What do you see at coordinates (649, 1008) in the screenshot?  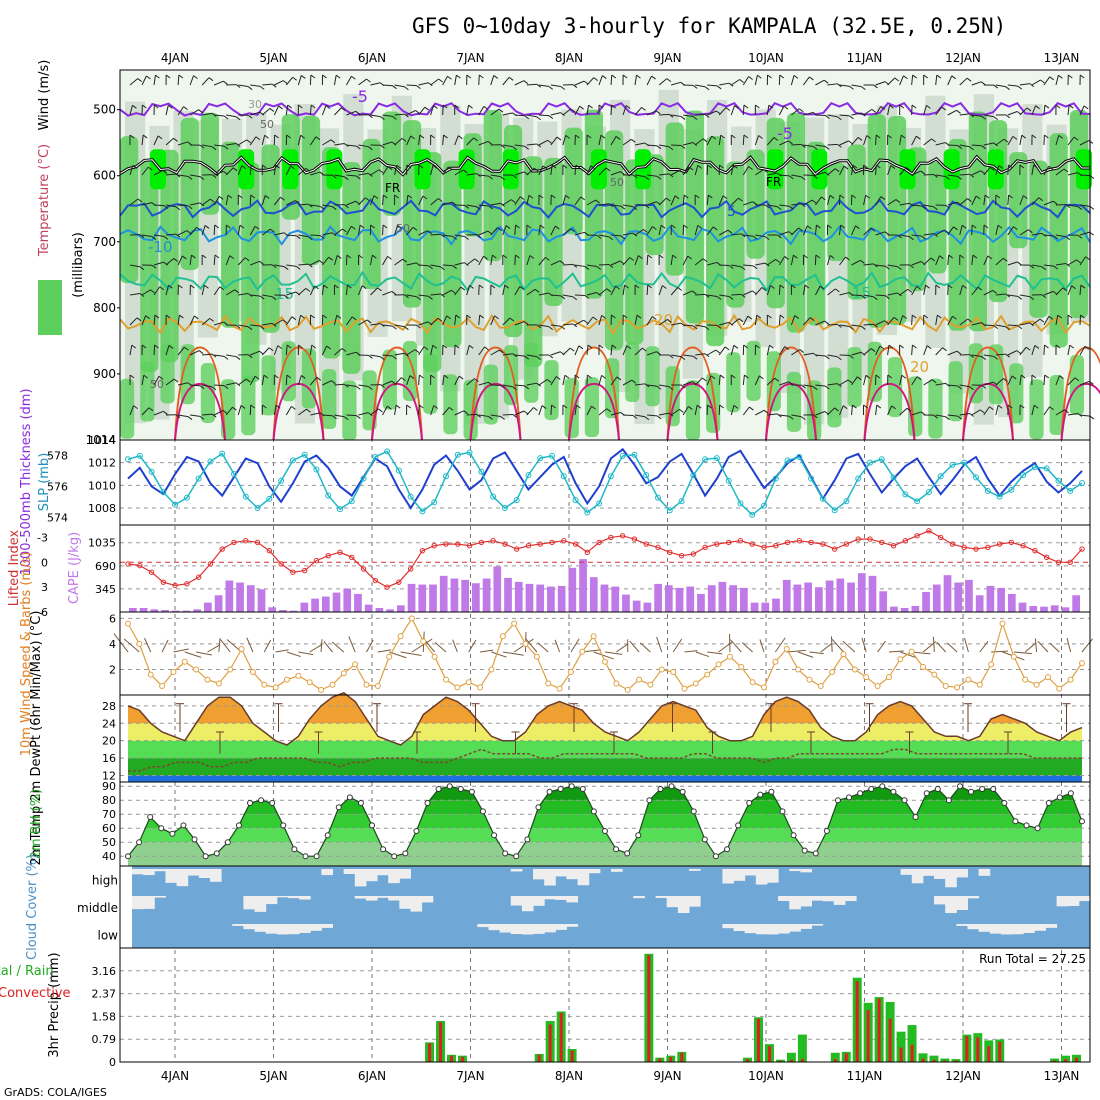 I see `precip-conv-bar` at bounding box center [649, 1008].